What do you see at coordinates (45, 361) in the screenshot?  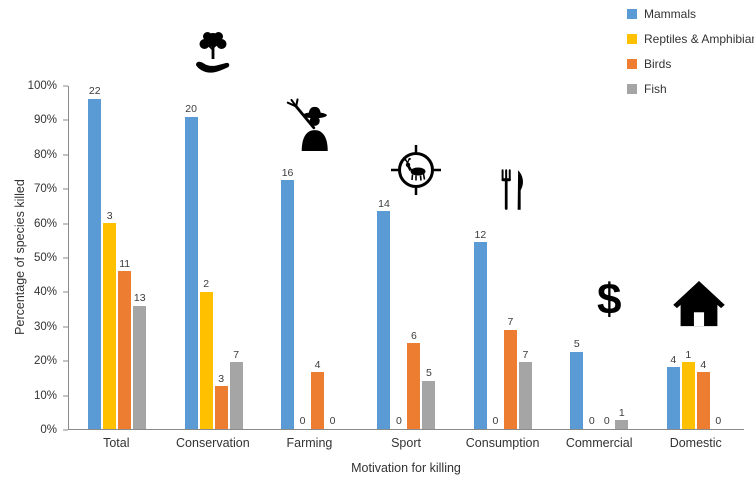 I see `y-tick-label: 20%` at bounding box center [45, 361].